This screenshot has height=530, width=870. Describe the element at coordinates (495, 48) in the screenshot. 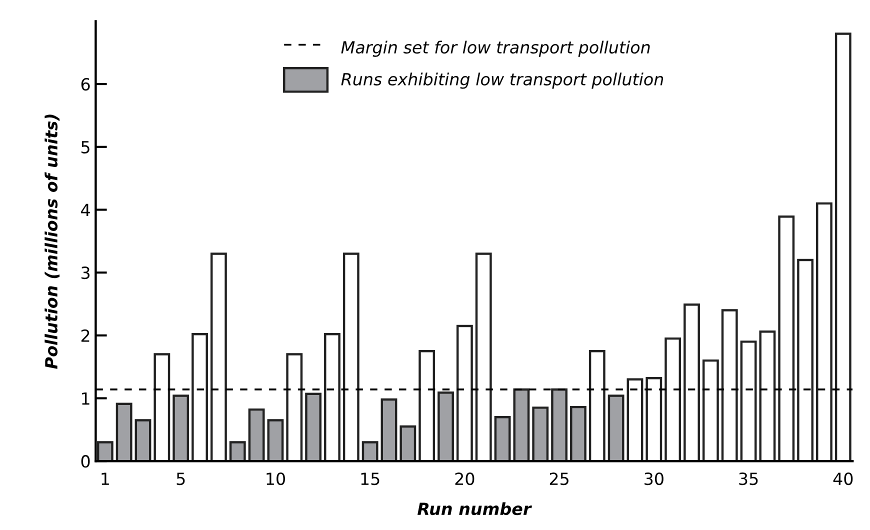

I see `legend-label: Margin set for low transport pollution` at that location.